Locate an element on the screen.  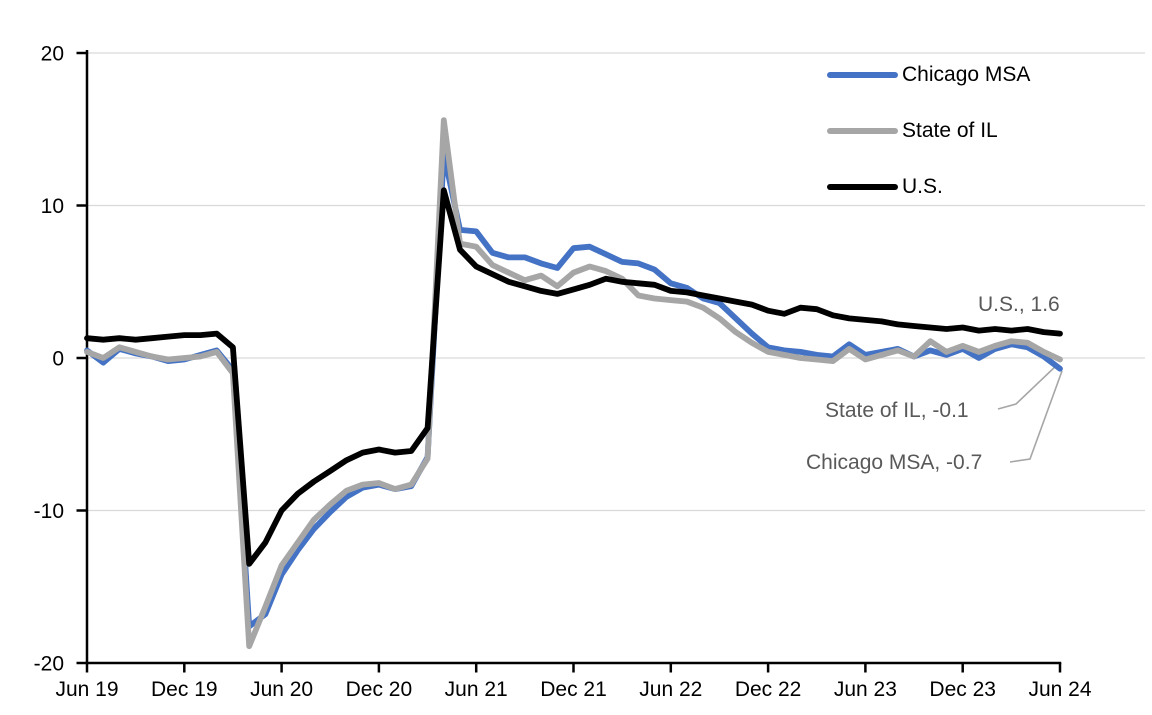
y-tick-label: -20 is located at coordinates (49, 664).